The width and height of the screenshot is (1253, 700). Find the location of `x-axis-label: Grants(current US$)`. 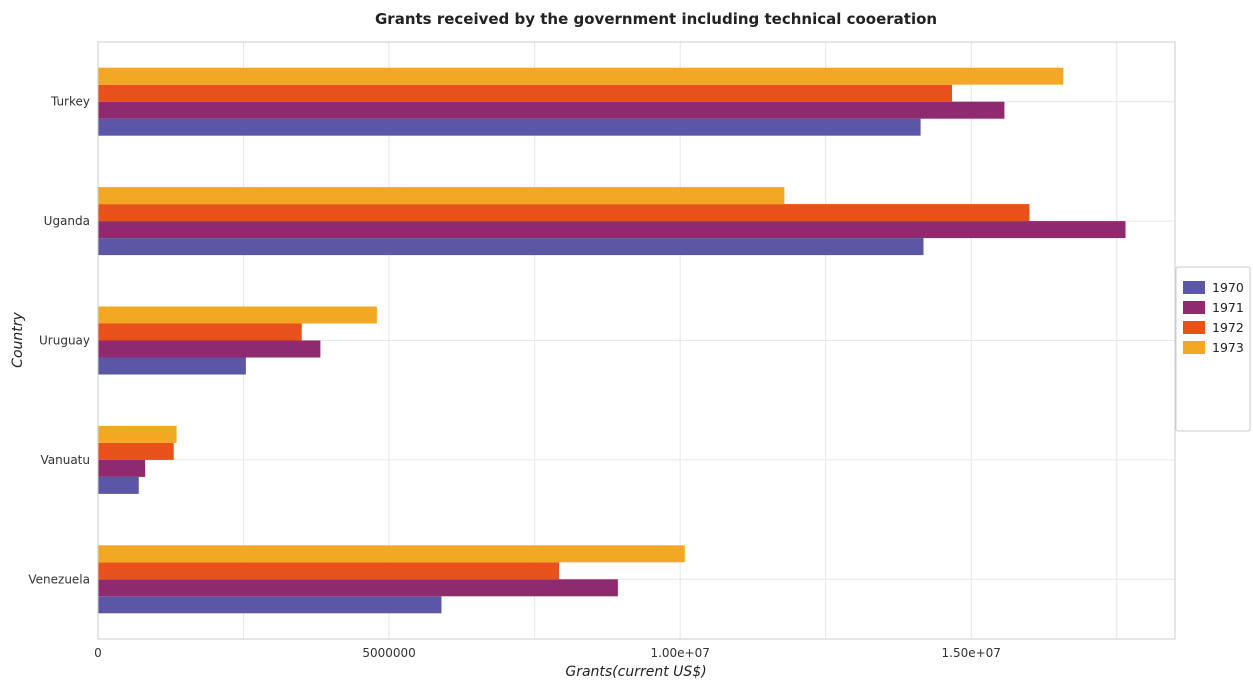

x-axis-label: Grants(current US$) is located at coordinates (635, 672).